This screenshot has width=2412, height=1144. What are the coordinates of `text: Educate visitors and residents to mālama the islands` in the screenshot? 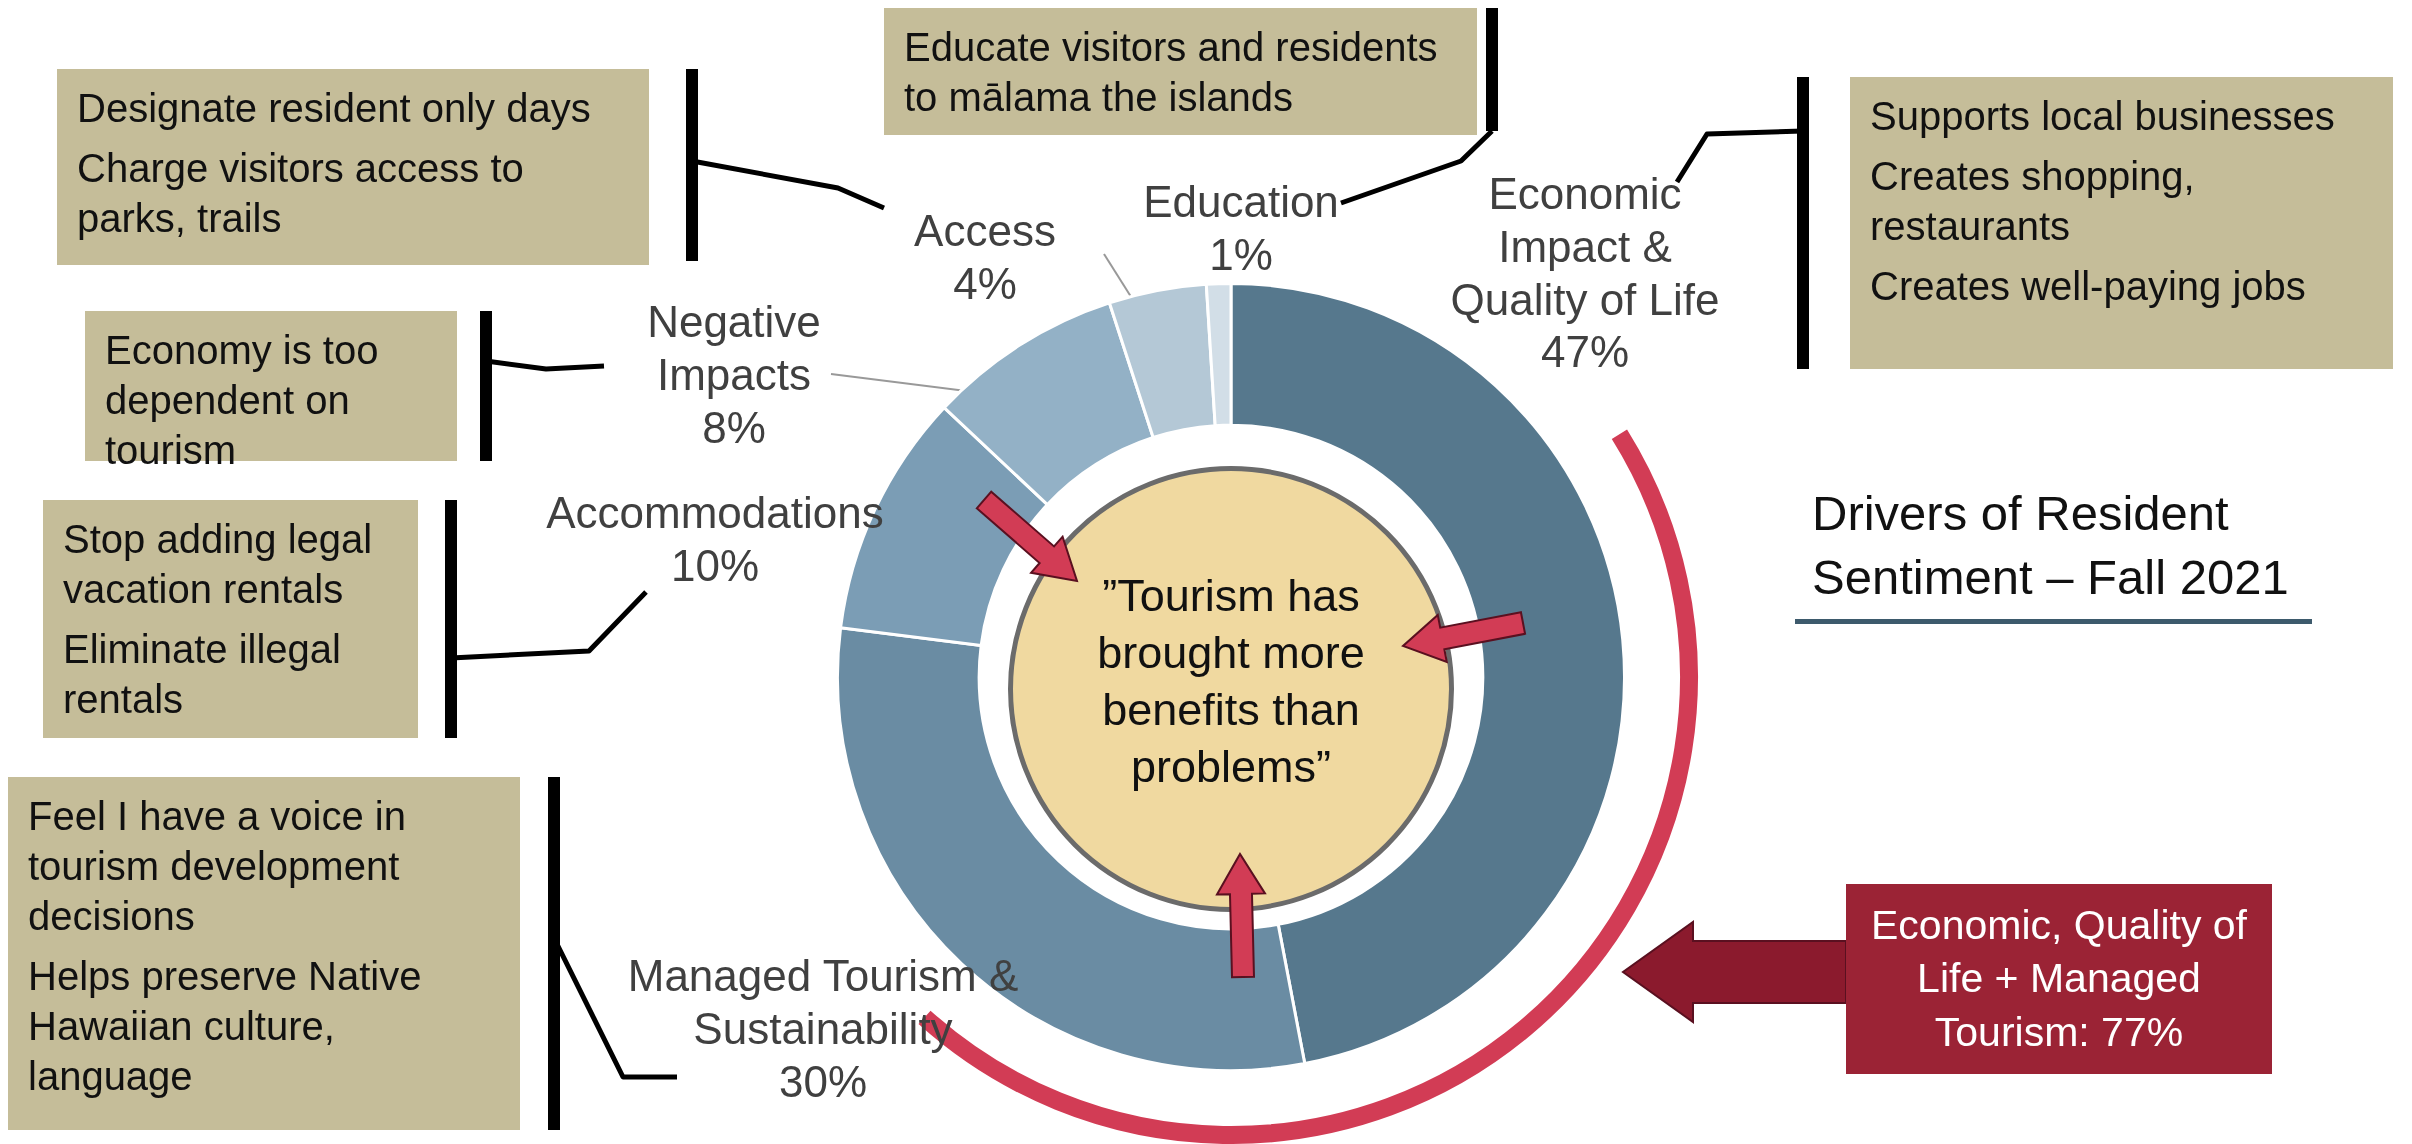 It's located at (1171, 72).